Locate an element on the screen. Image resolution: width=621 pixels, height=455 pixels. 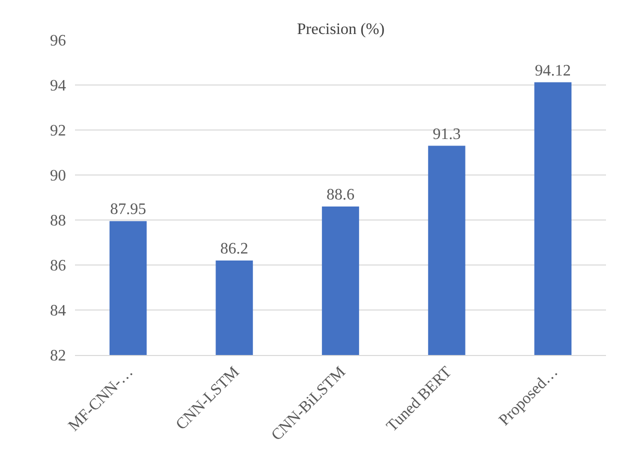
y-tick-label: 90 is located at coordinates (58, 176).